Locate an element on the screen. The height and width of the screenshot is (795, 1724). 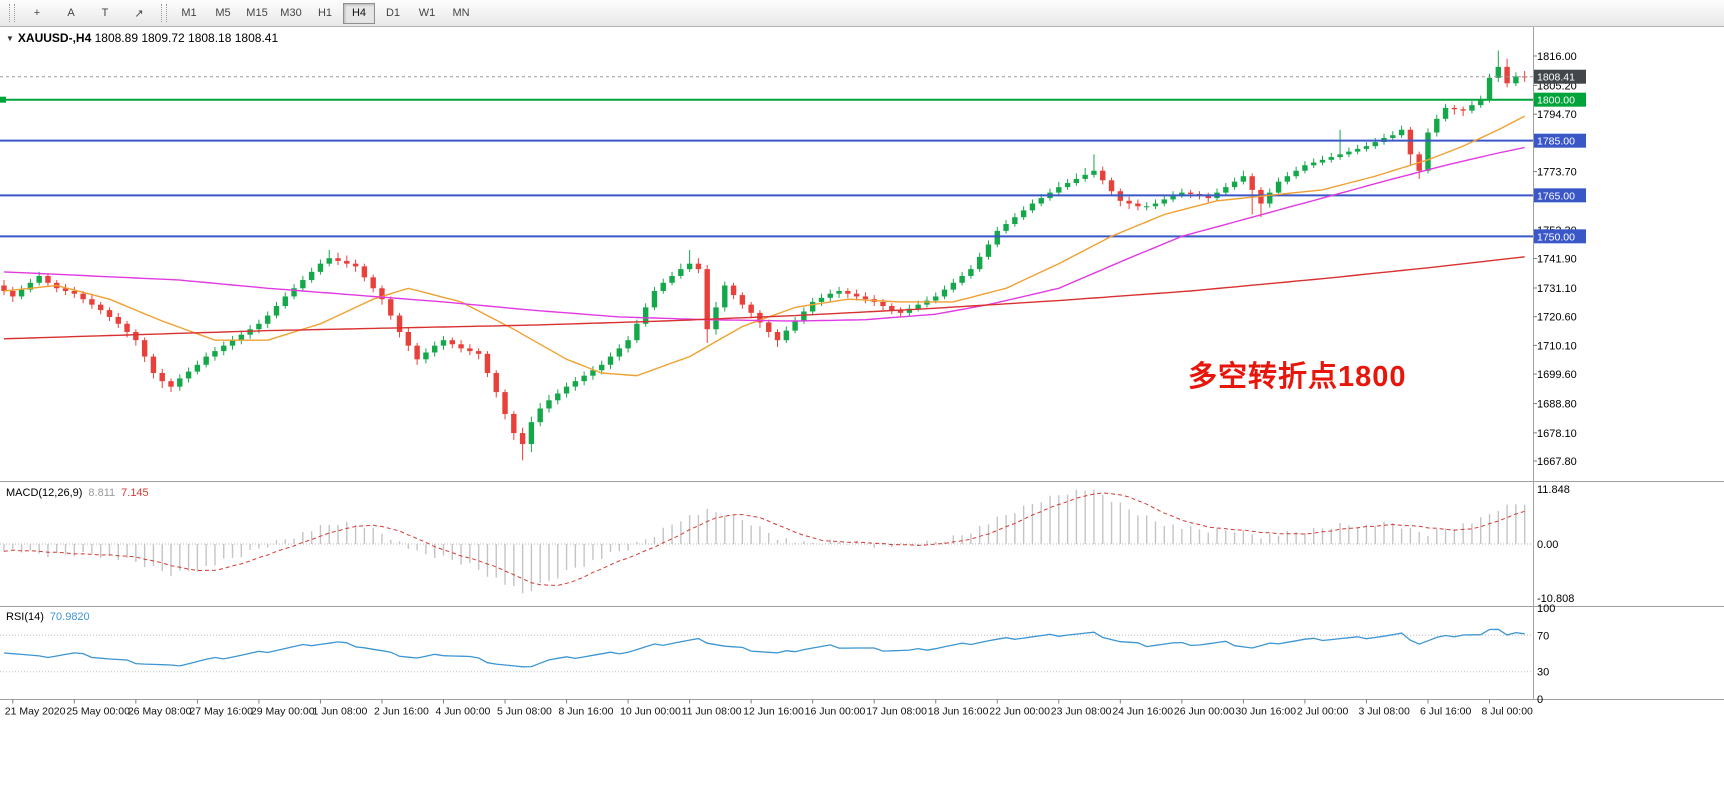
cursor-tool-icon: A is located at coordinates (71, 13).